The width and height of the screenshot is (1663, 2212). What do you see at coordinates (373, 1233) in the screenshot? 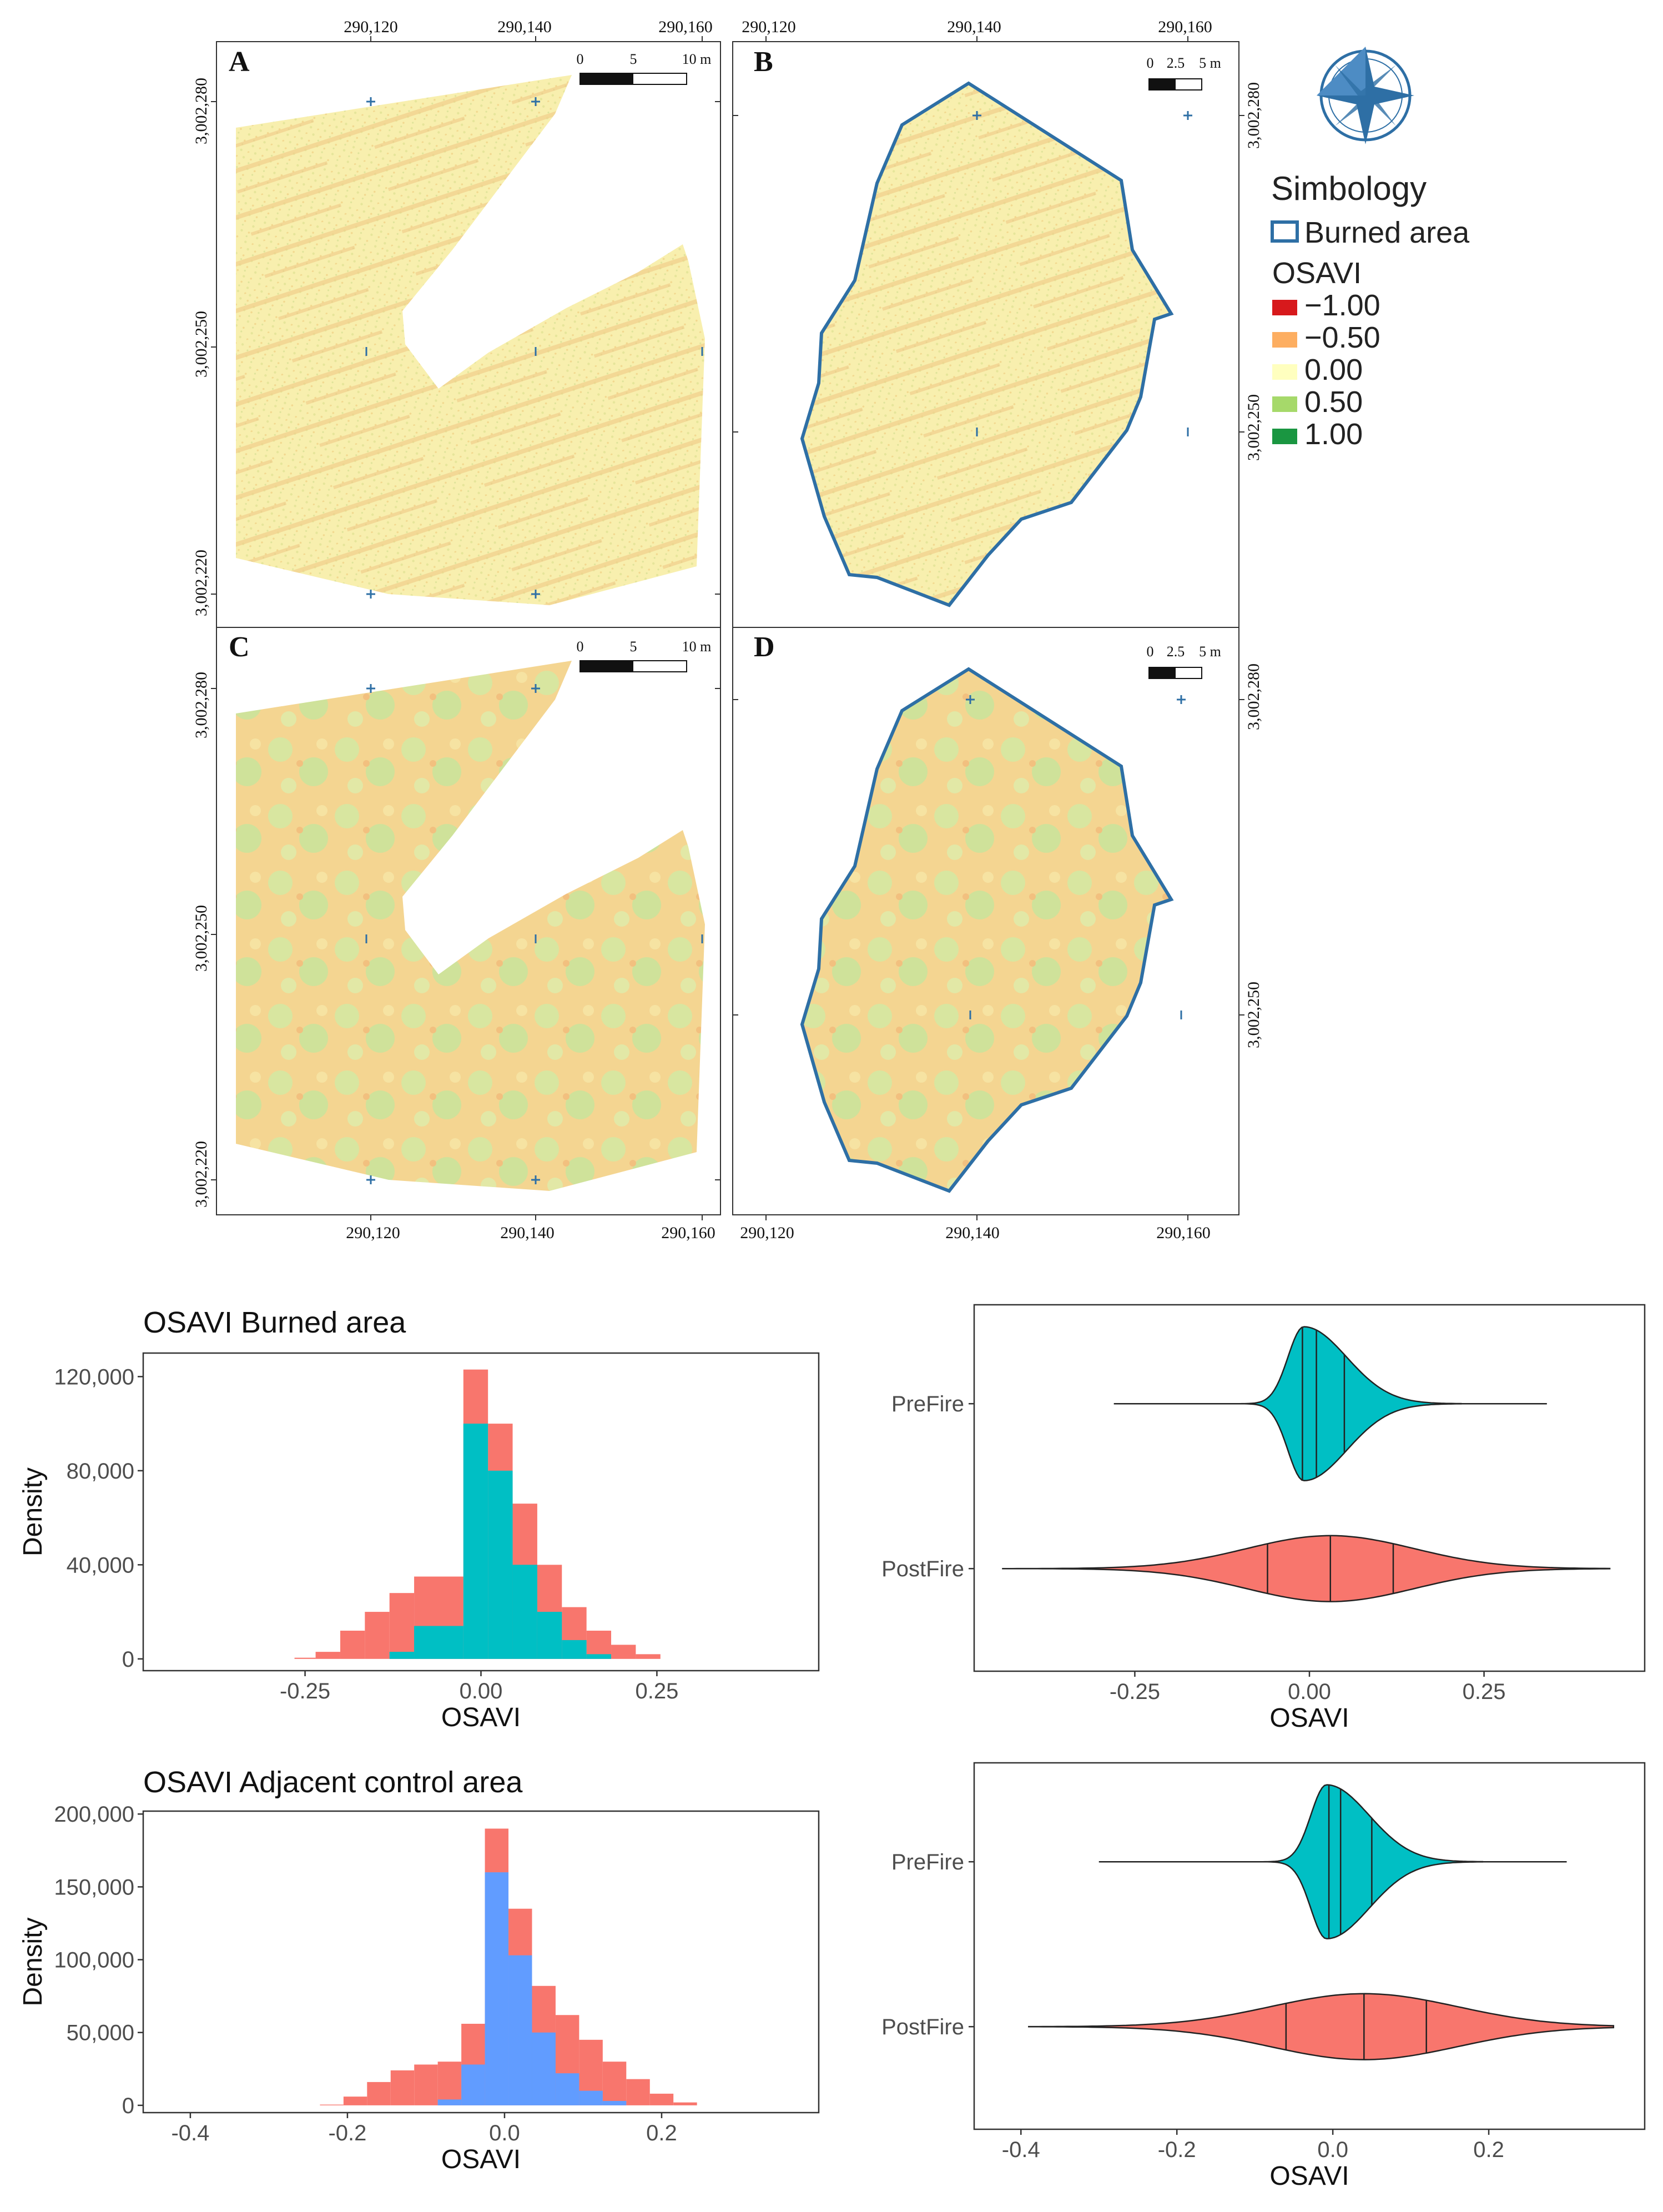
I see `map-bottom-xtick-1: 290,120` at bounding box center [373, 1233].